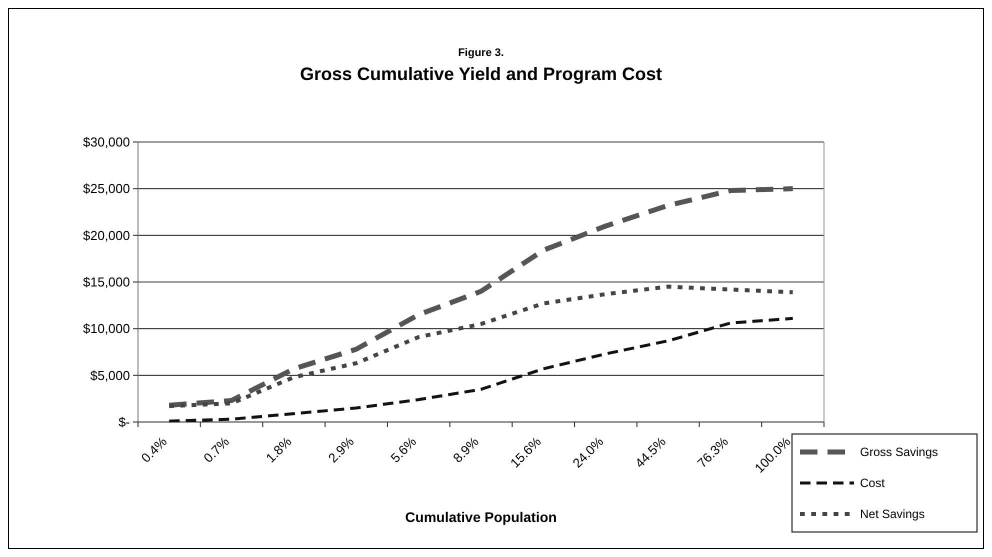 The image size is (992, 557). Describe the element at coordinates (106, 328) in the screenshot. I see `y-tick-label: $10,000` at that location.